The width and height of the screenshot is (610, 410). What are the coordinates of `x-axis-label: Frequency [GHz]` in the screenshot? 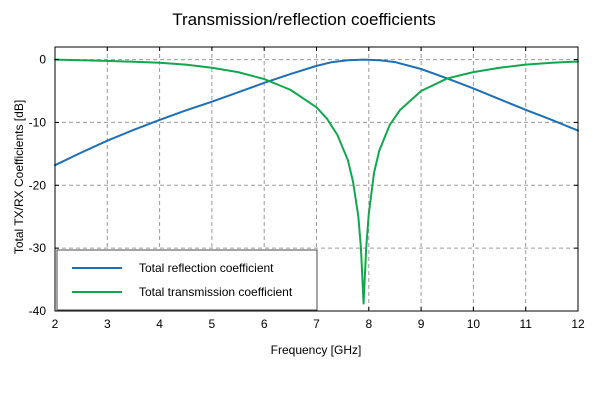 It's located at (316, 350).